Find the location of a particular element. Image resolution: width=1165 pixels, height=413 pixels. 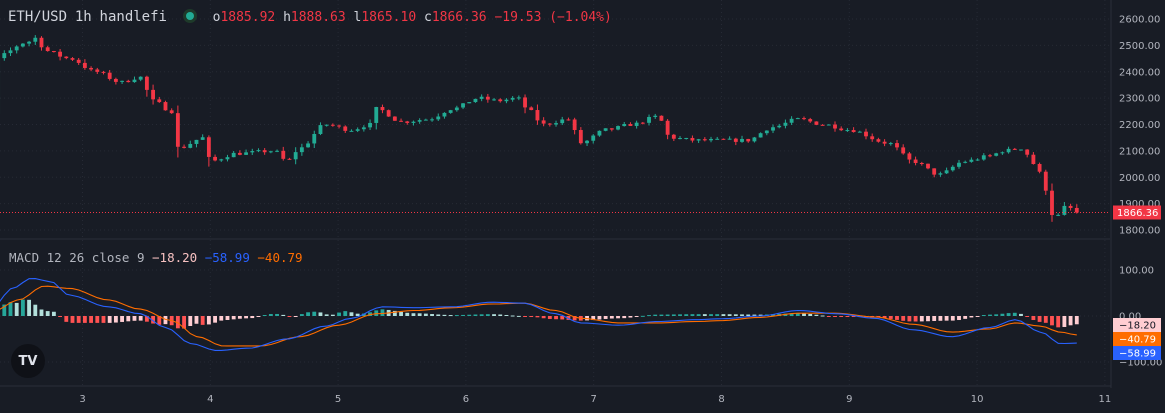

tradingview-logo-icon: TV is located at coordinates (28, 361).